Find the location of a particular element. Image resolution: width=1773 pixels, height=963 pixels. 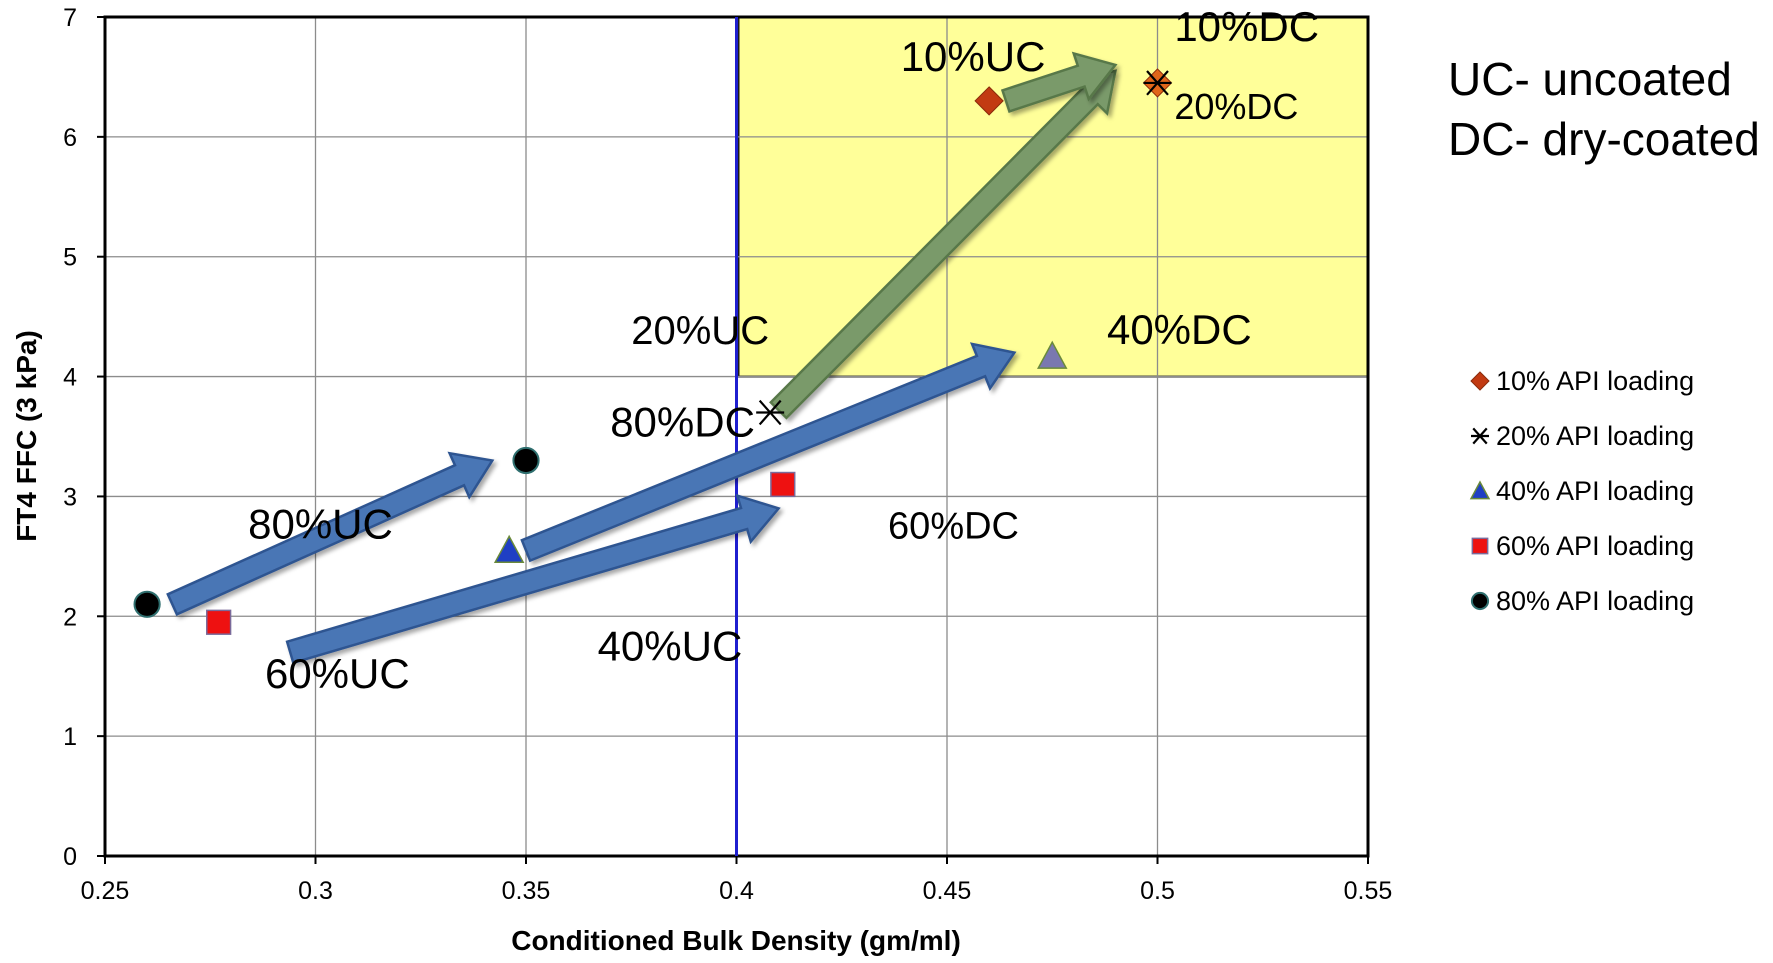

y-tick-label: 2 is located at coordinates (70, 617).